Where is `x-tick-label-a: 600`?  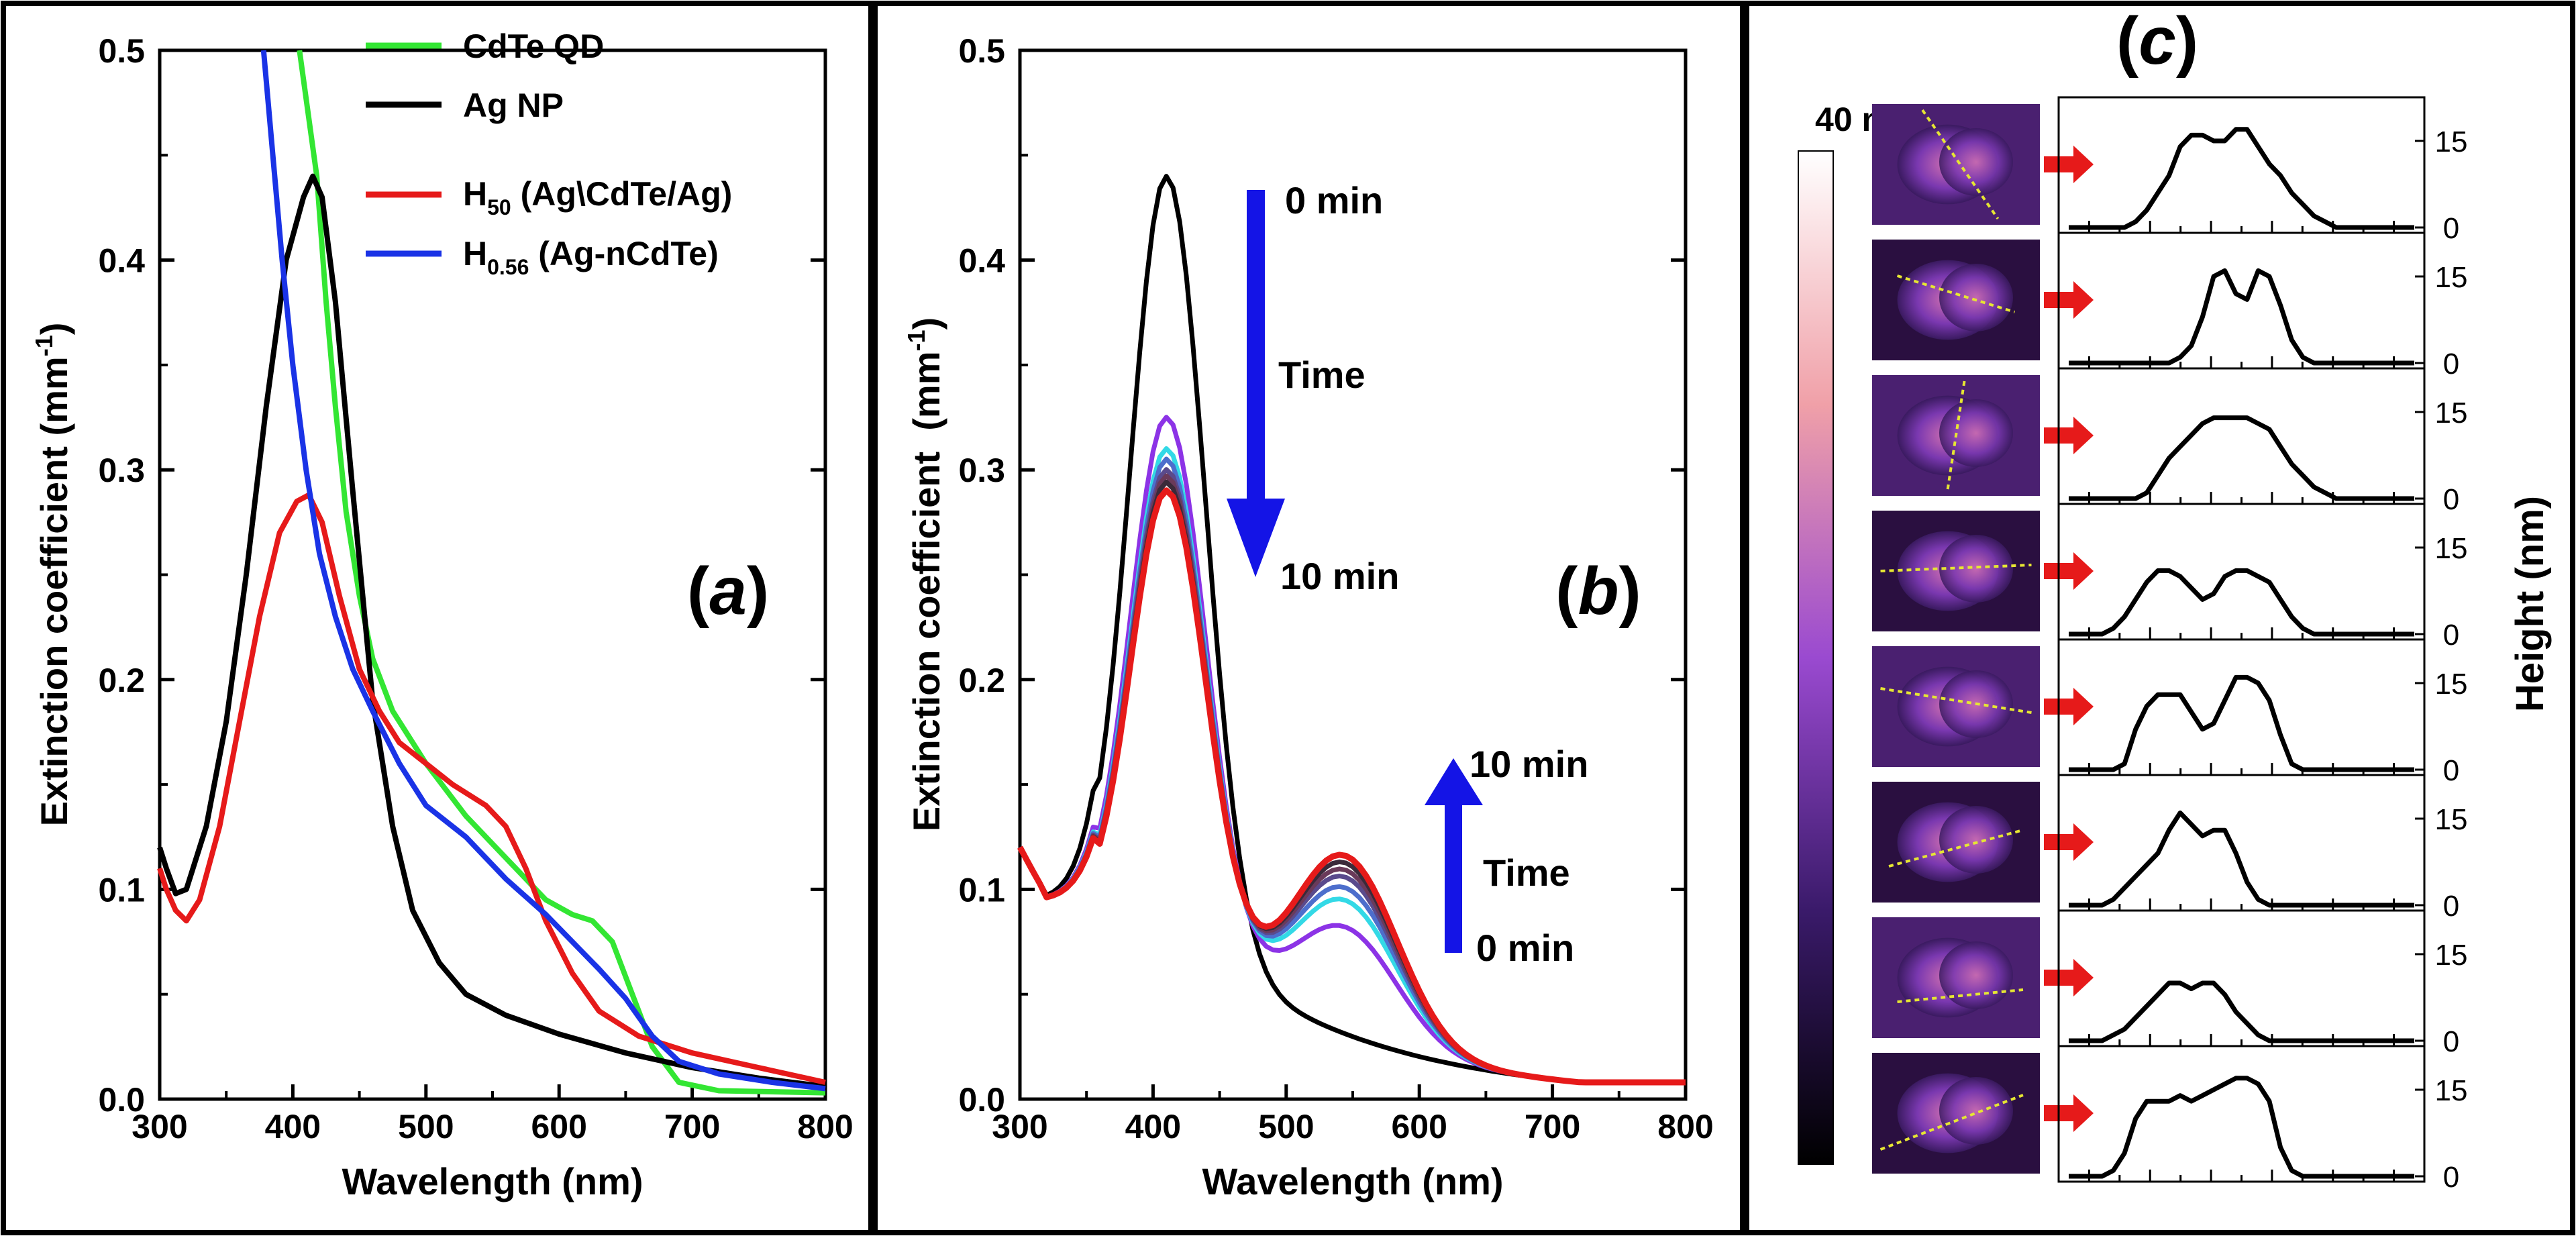 x-tick-label-a: 600 is located at coordinates (558, 1126).